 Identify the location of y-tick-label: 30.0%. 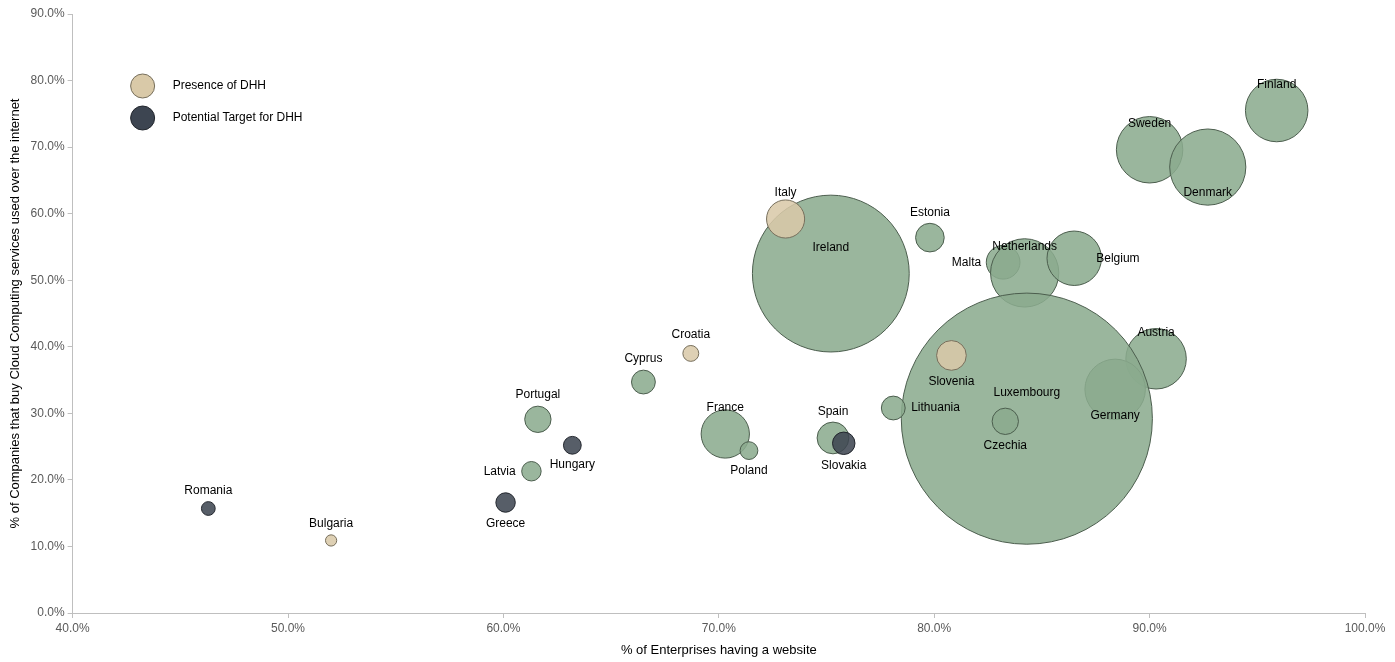
(47, 412).